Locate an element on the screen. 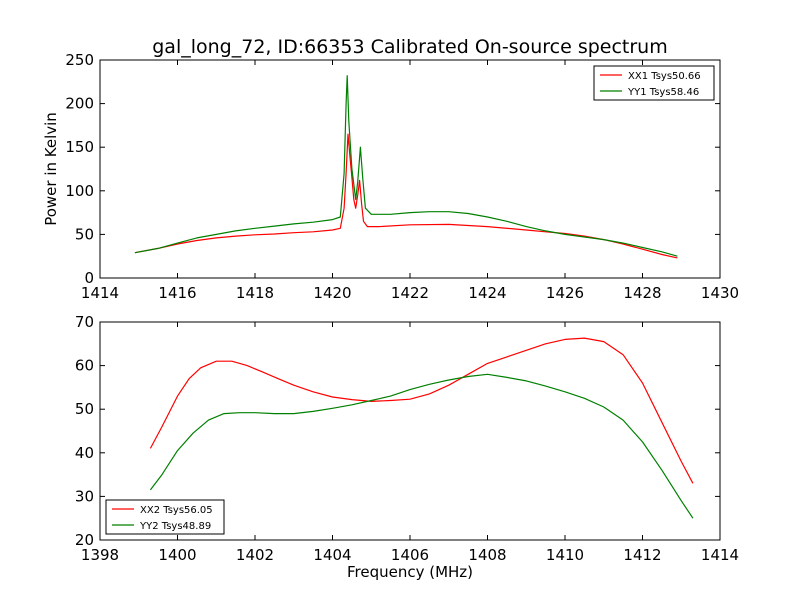 The height and width of the screenshot is (600, 800). x-tick-label: 1424 is located at coordinates (487, 293).